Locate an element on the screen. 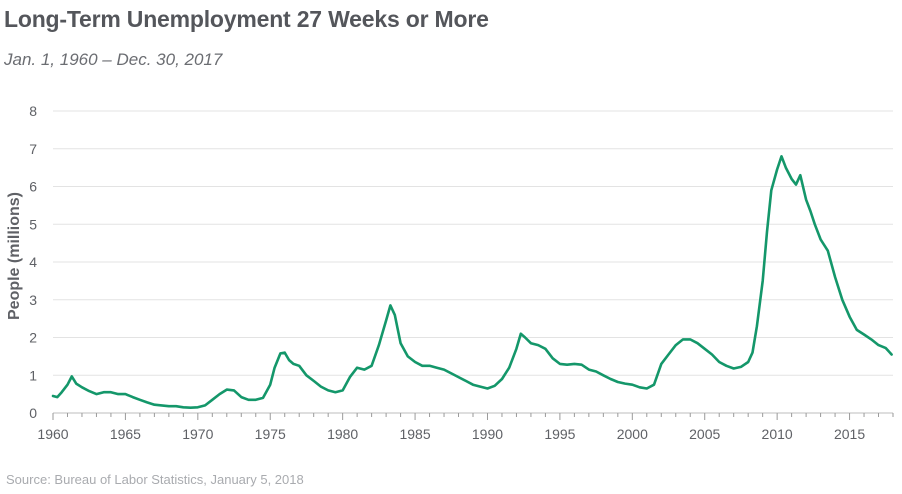 This screenshot has width=902, height=494. x-tick-label: 2010 is located at coordinates (777, 434).